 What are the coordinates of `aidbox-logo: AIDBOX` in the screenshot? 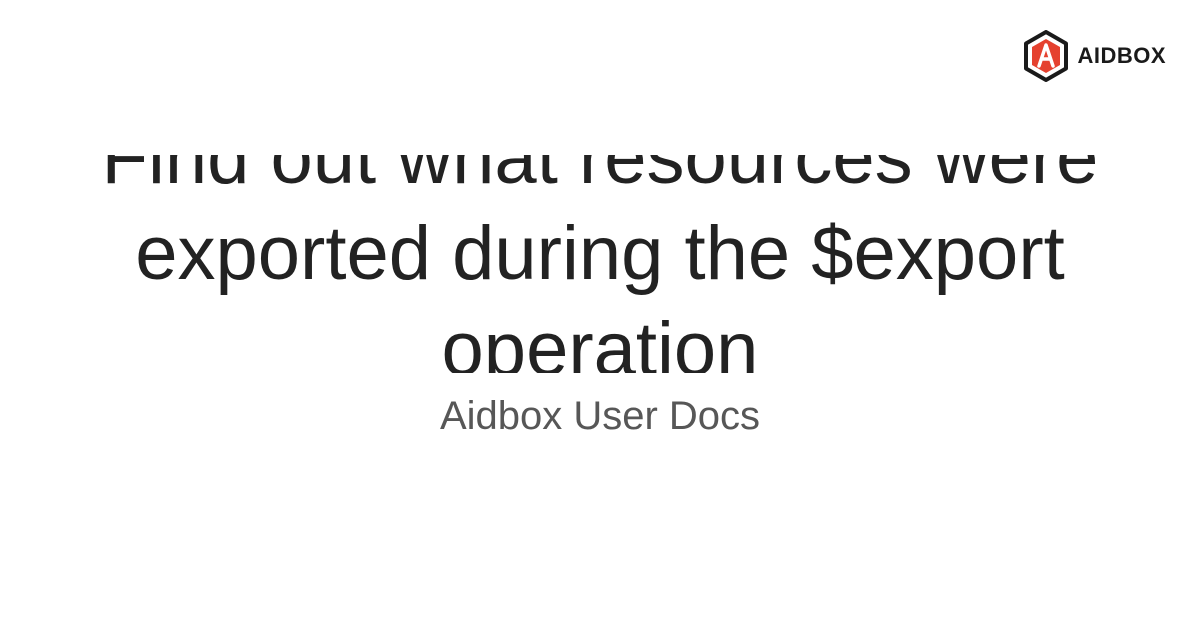 It's located at (1094, 56).